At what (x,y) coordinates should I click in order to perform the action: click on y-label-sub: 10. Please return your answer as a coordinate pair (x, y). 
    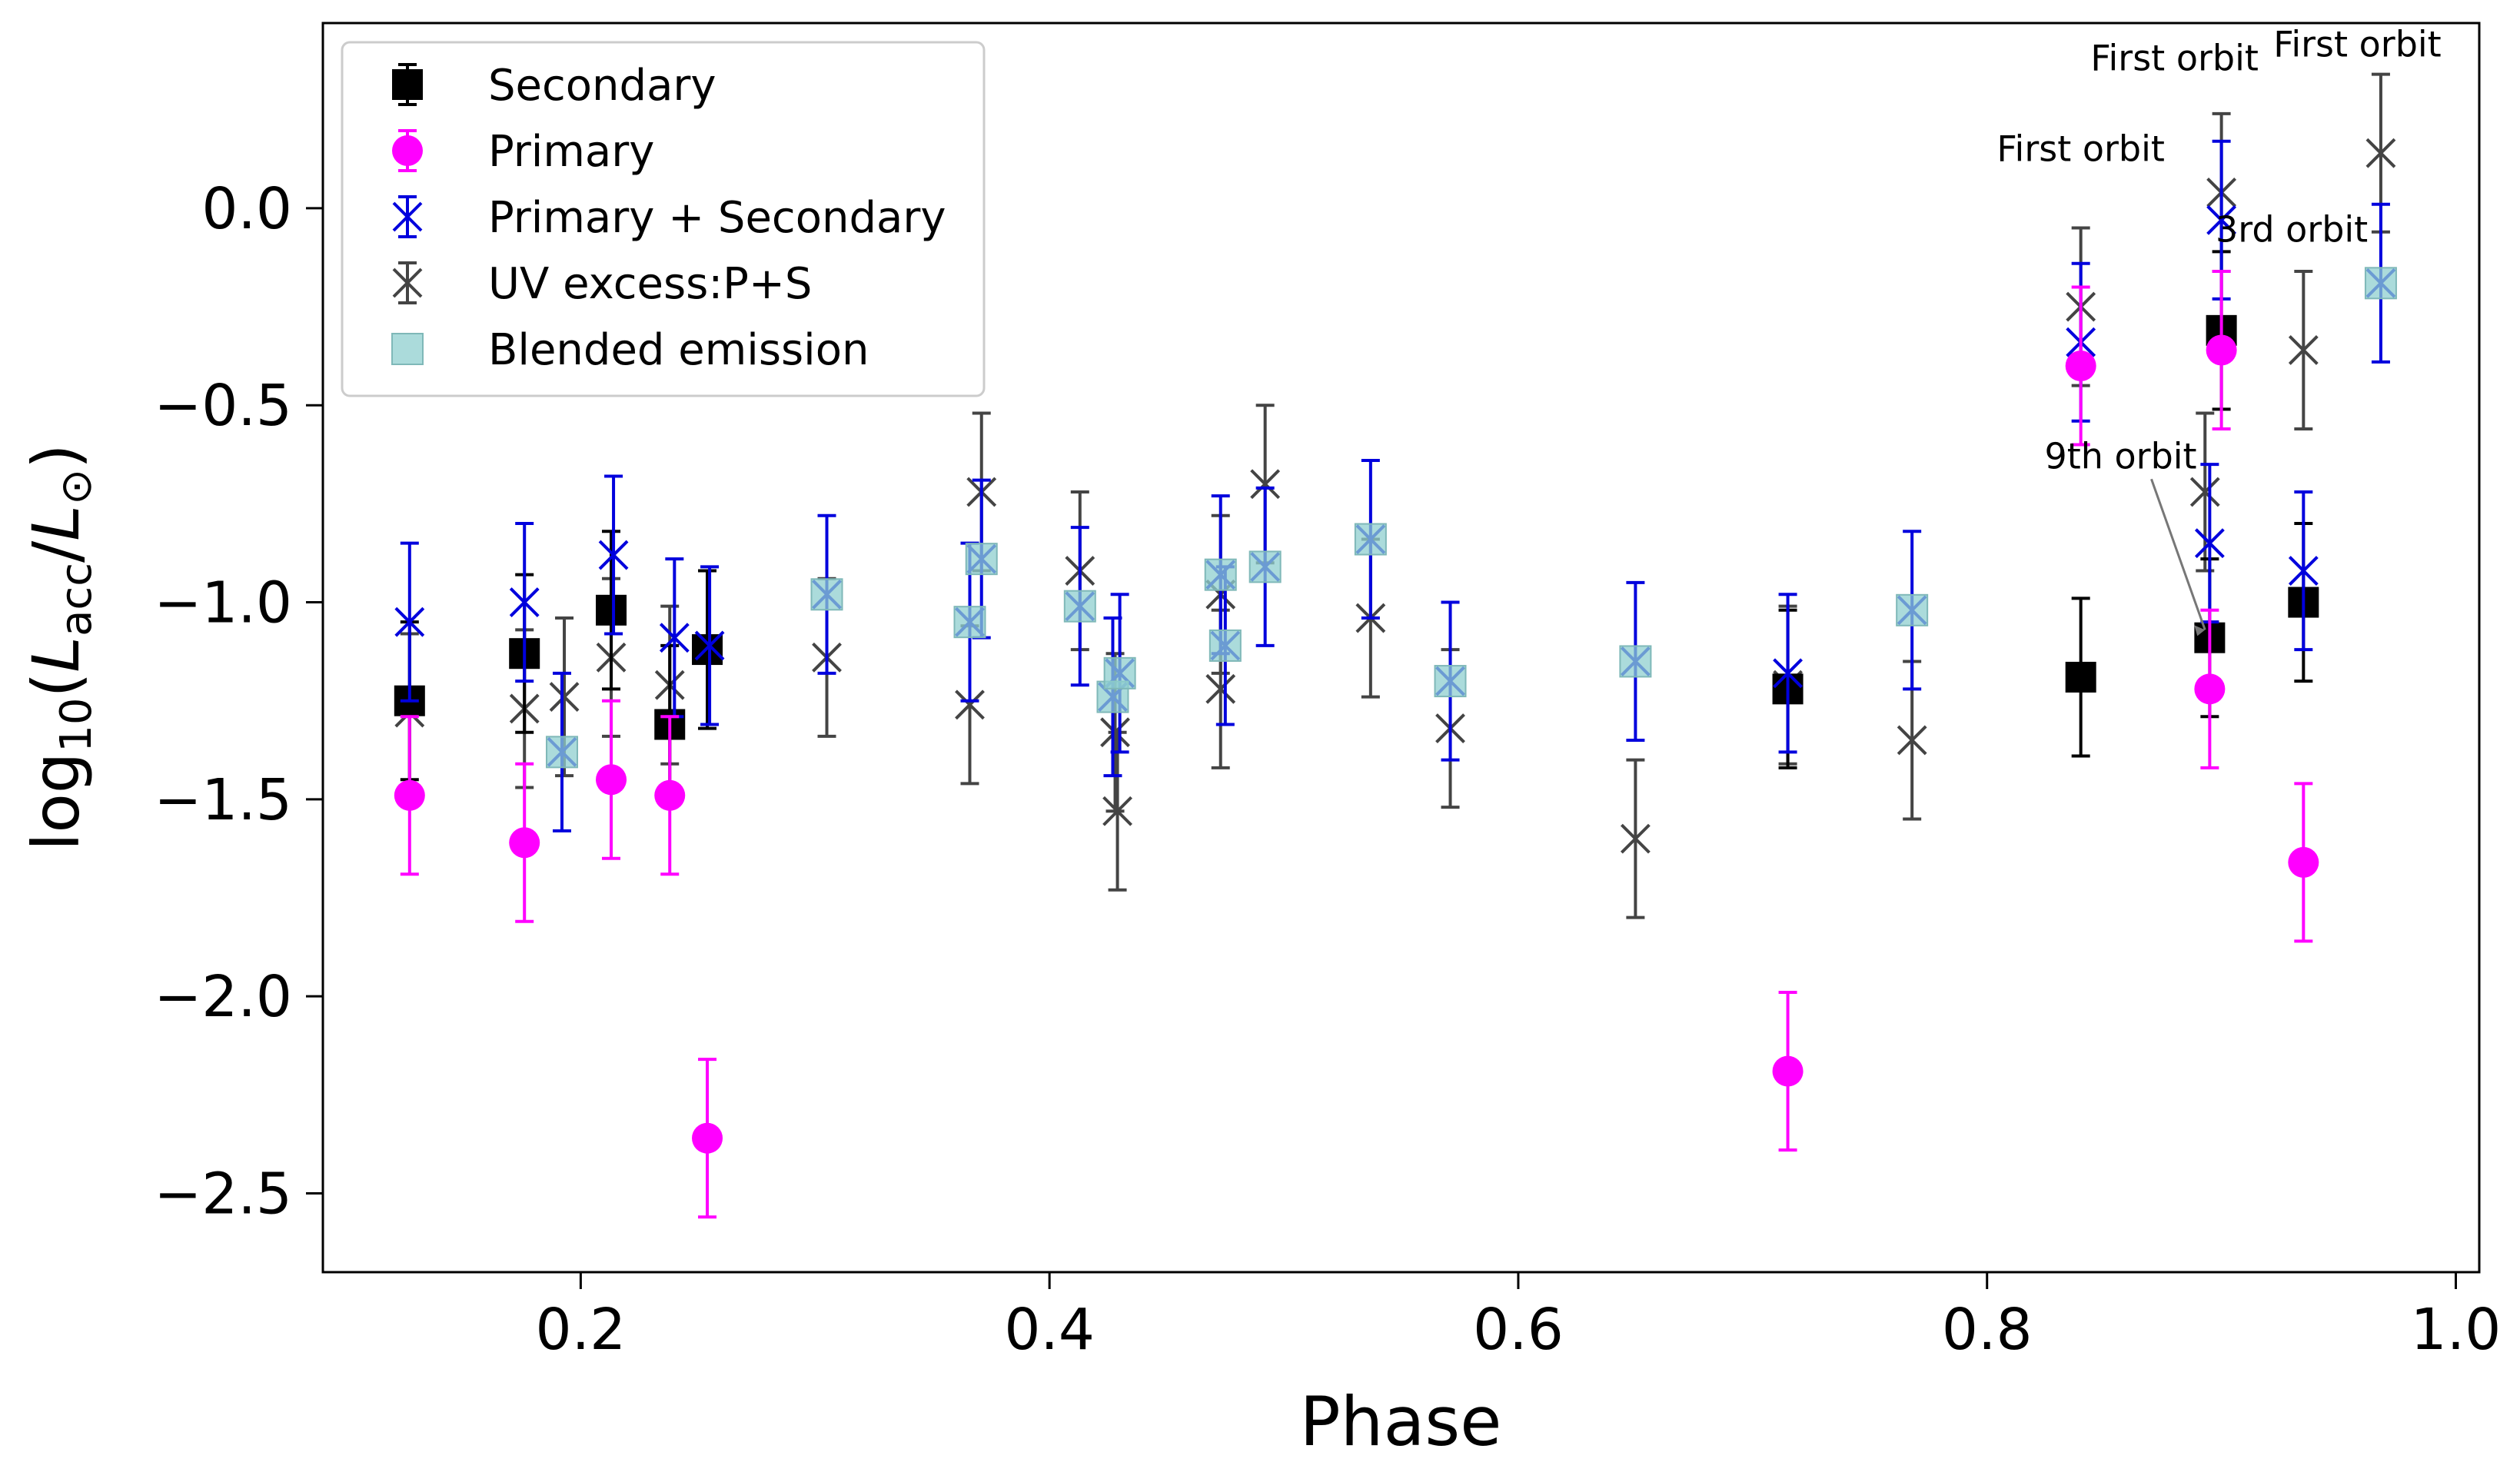
    Looking at the image, I should click on (76, 725).